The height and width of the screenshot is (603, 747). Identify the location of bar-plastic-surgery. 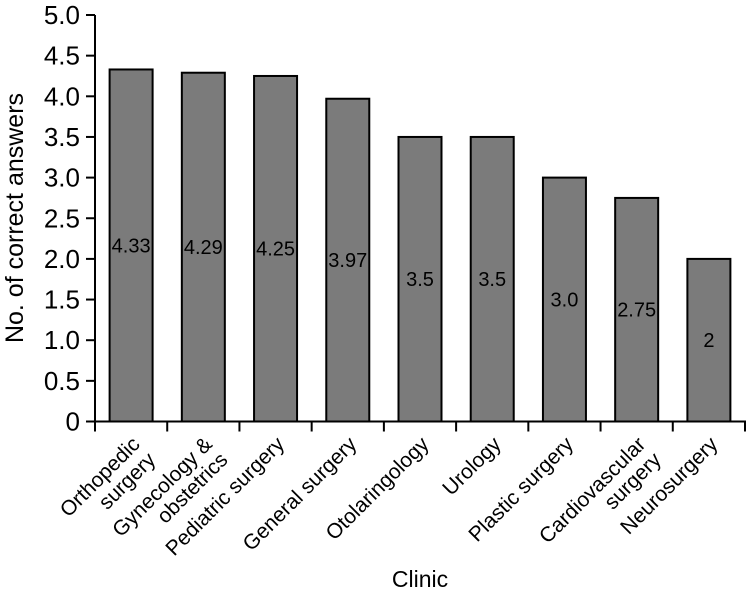
(564, 299).